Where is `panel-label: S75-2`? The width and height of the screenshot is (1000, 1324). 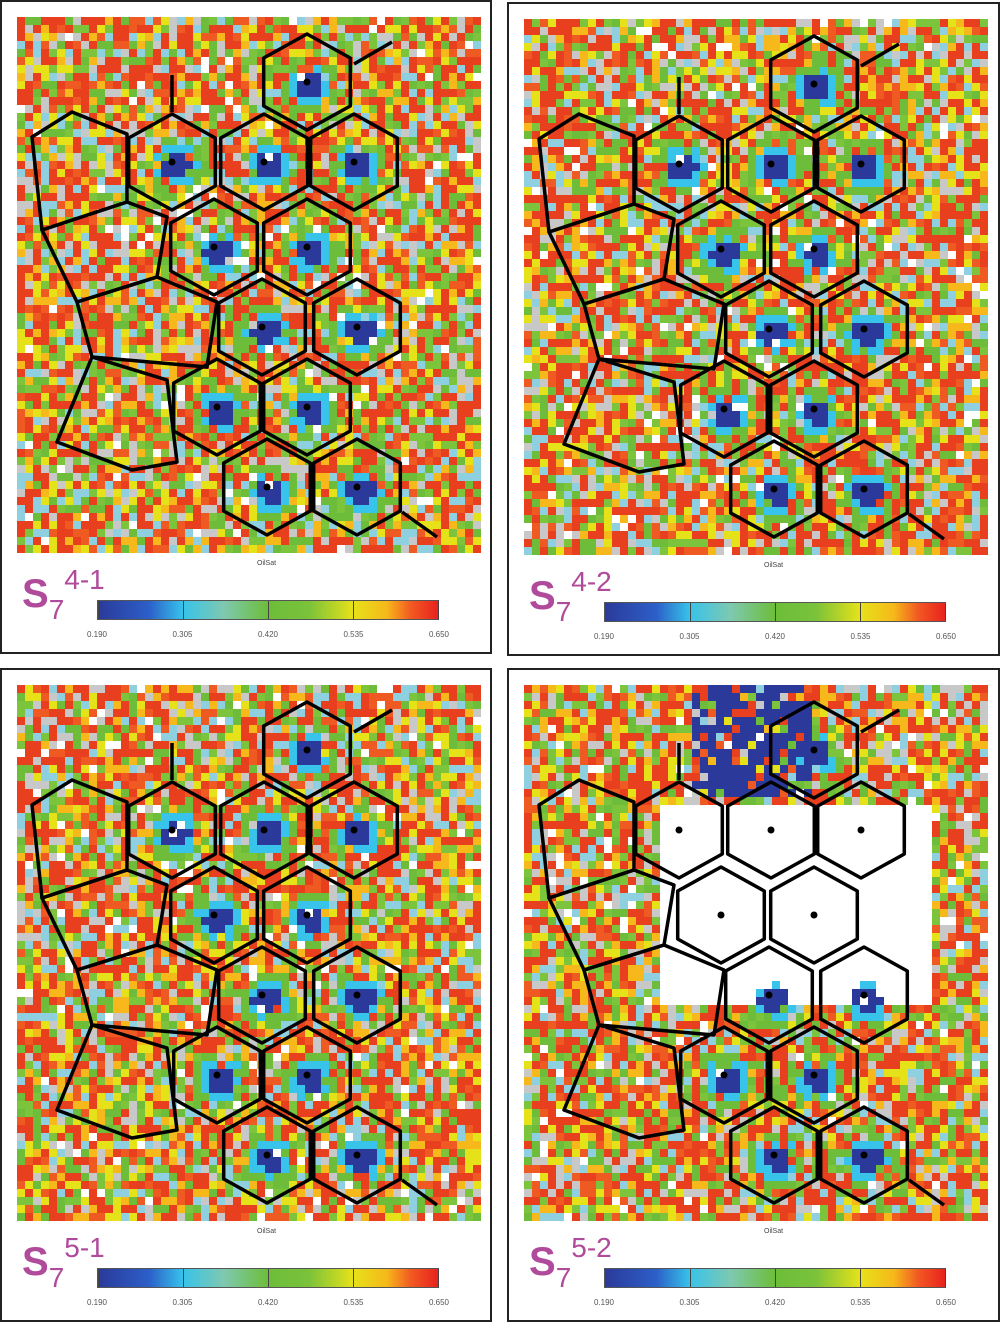 panel-label: S75-2 is located at coordinates (570, 1262).